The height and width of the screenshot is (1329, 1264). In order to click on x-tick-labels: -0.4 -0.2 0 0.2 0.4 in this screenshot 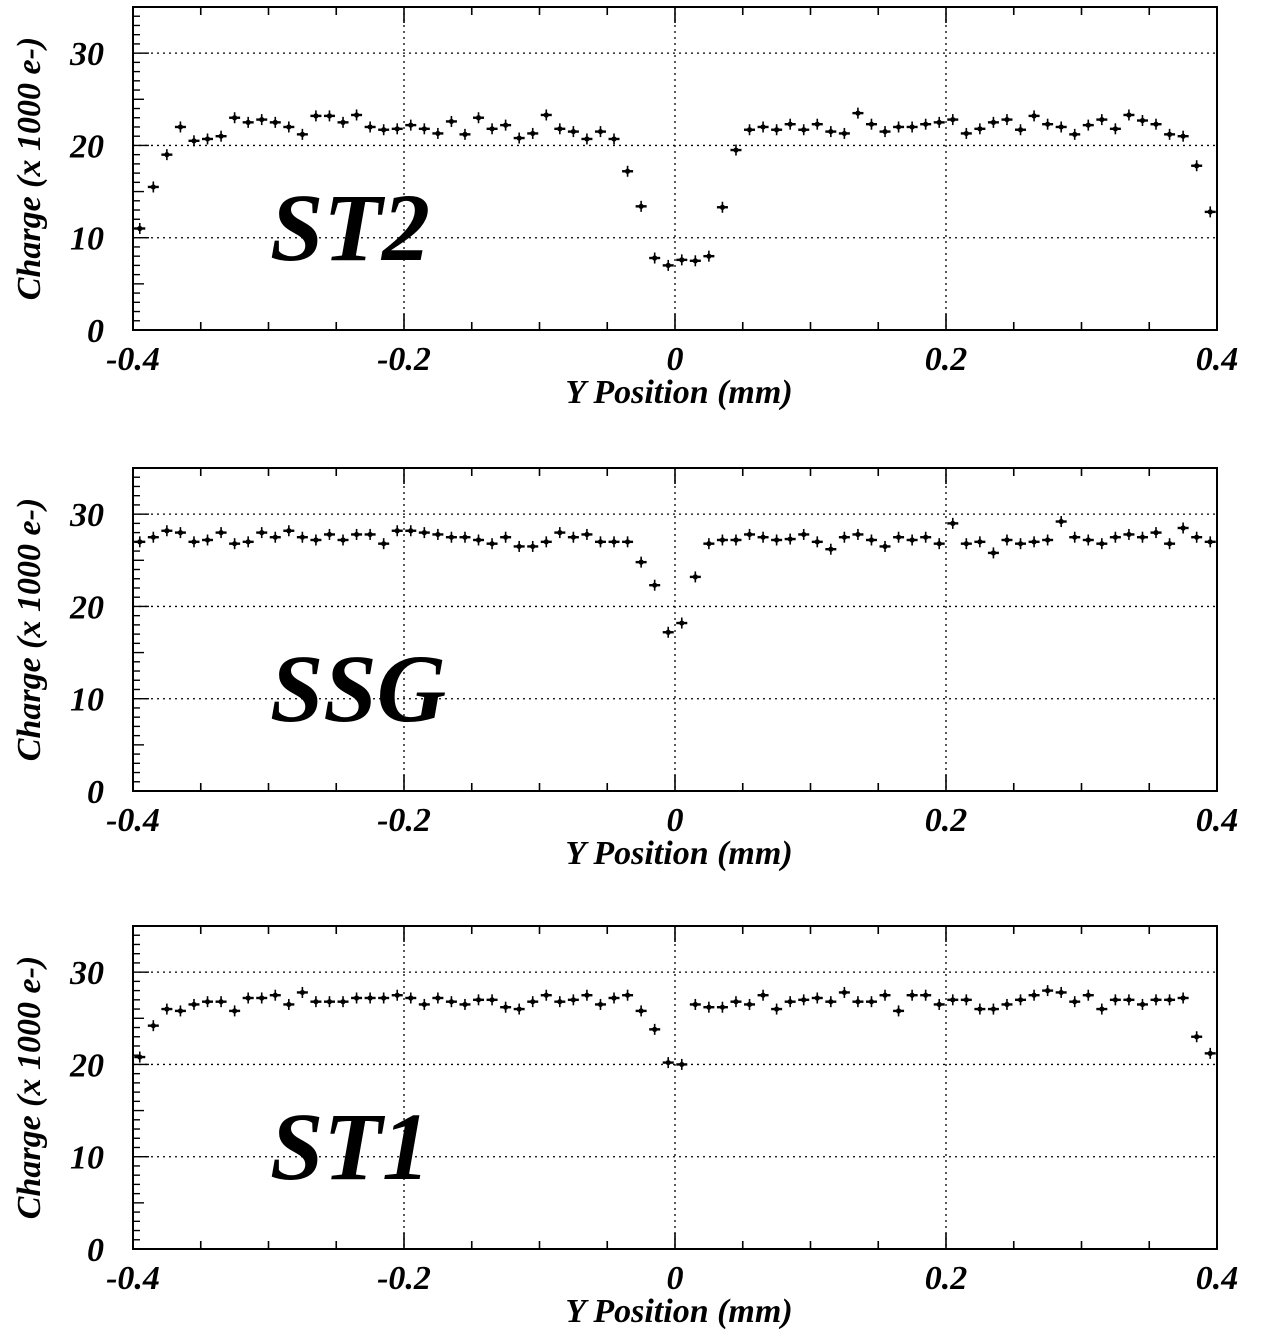, I will do `click(672, 359)`.